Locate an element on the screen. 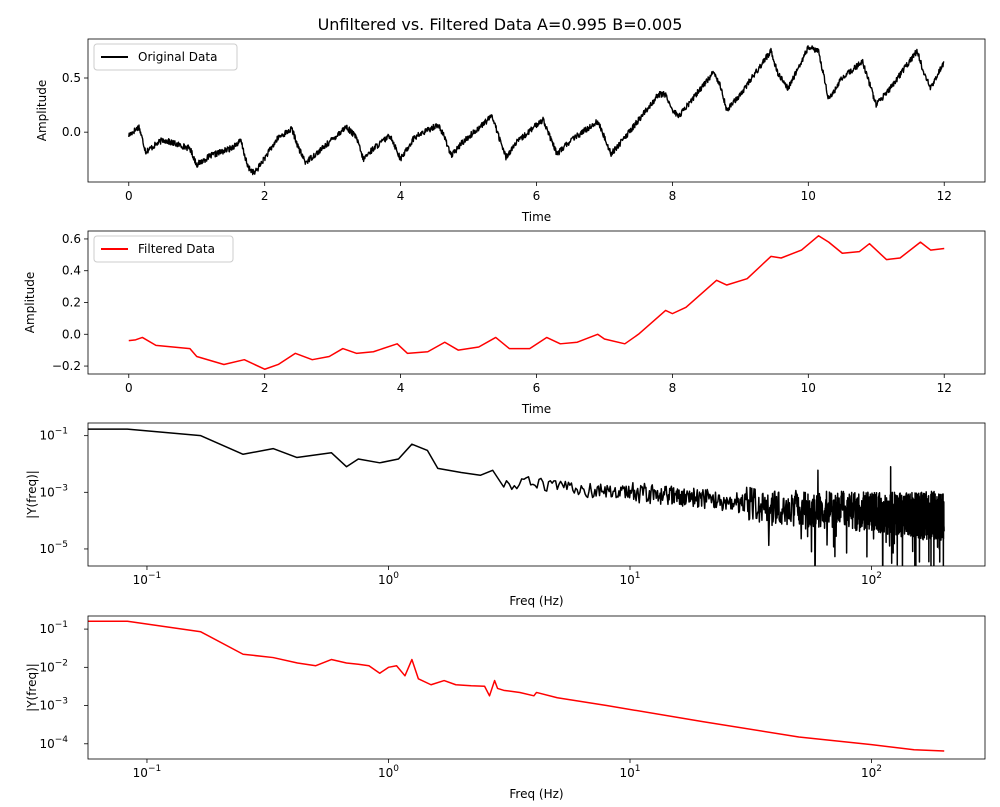  y-tick-label: 10⁻⁵ is located at coordinates (53, 548).